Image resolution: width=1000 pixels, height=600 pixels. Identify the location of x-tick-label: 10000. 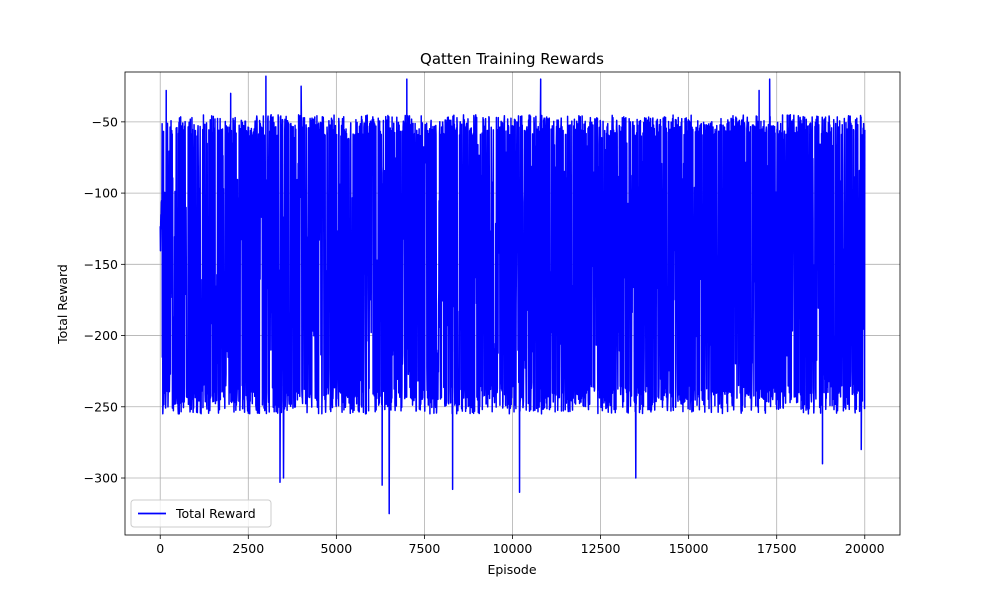
(513, 548).